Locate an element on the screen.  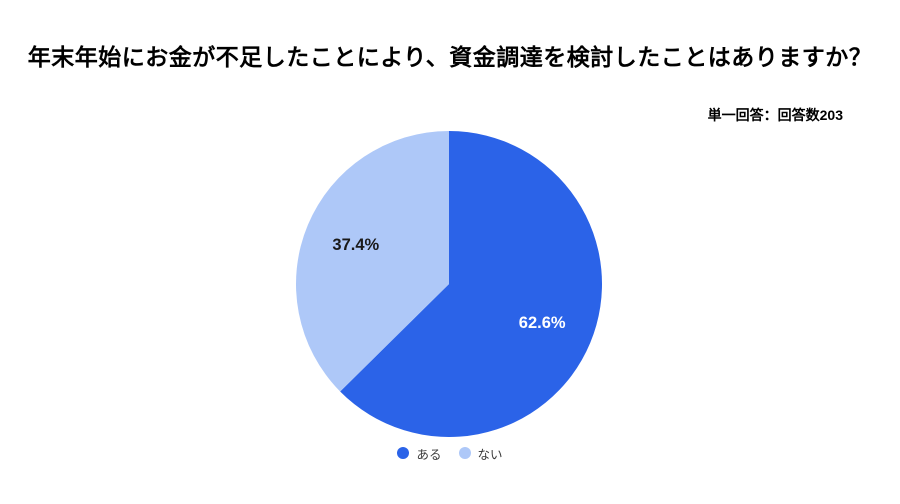
legend-item-label: ない is located at coordinates (490, 454).